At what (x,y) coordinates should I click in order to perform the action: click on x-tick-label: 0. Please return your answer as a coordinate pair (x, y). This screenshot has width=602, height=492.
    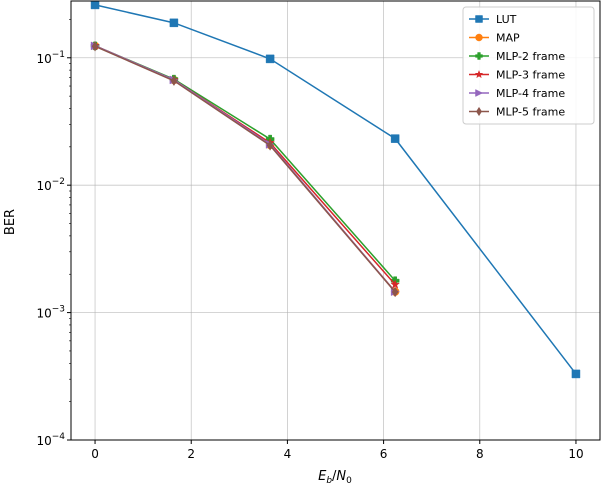
    Looking at the image, I should click on (95, 454).